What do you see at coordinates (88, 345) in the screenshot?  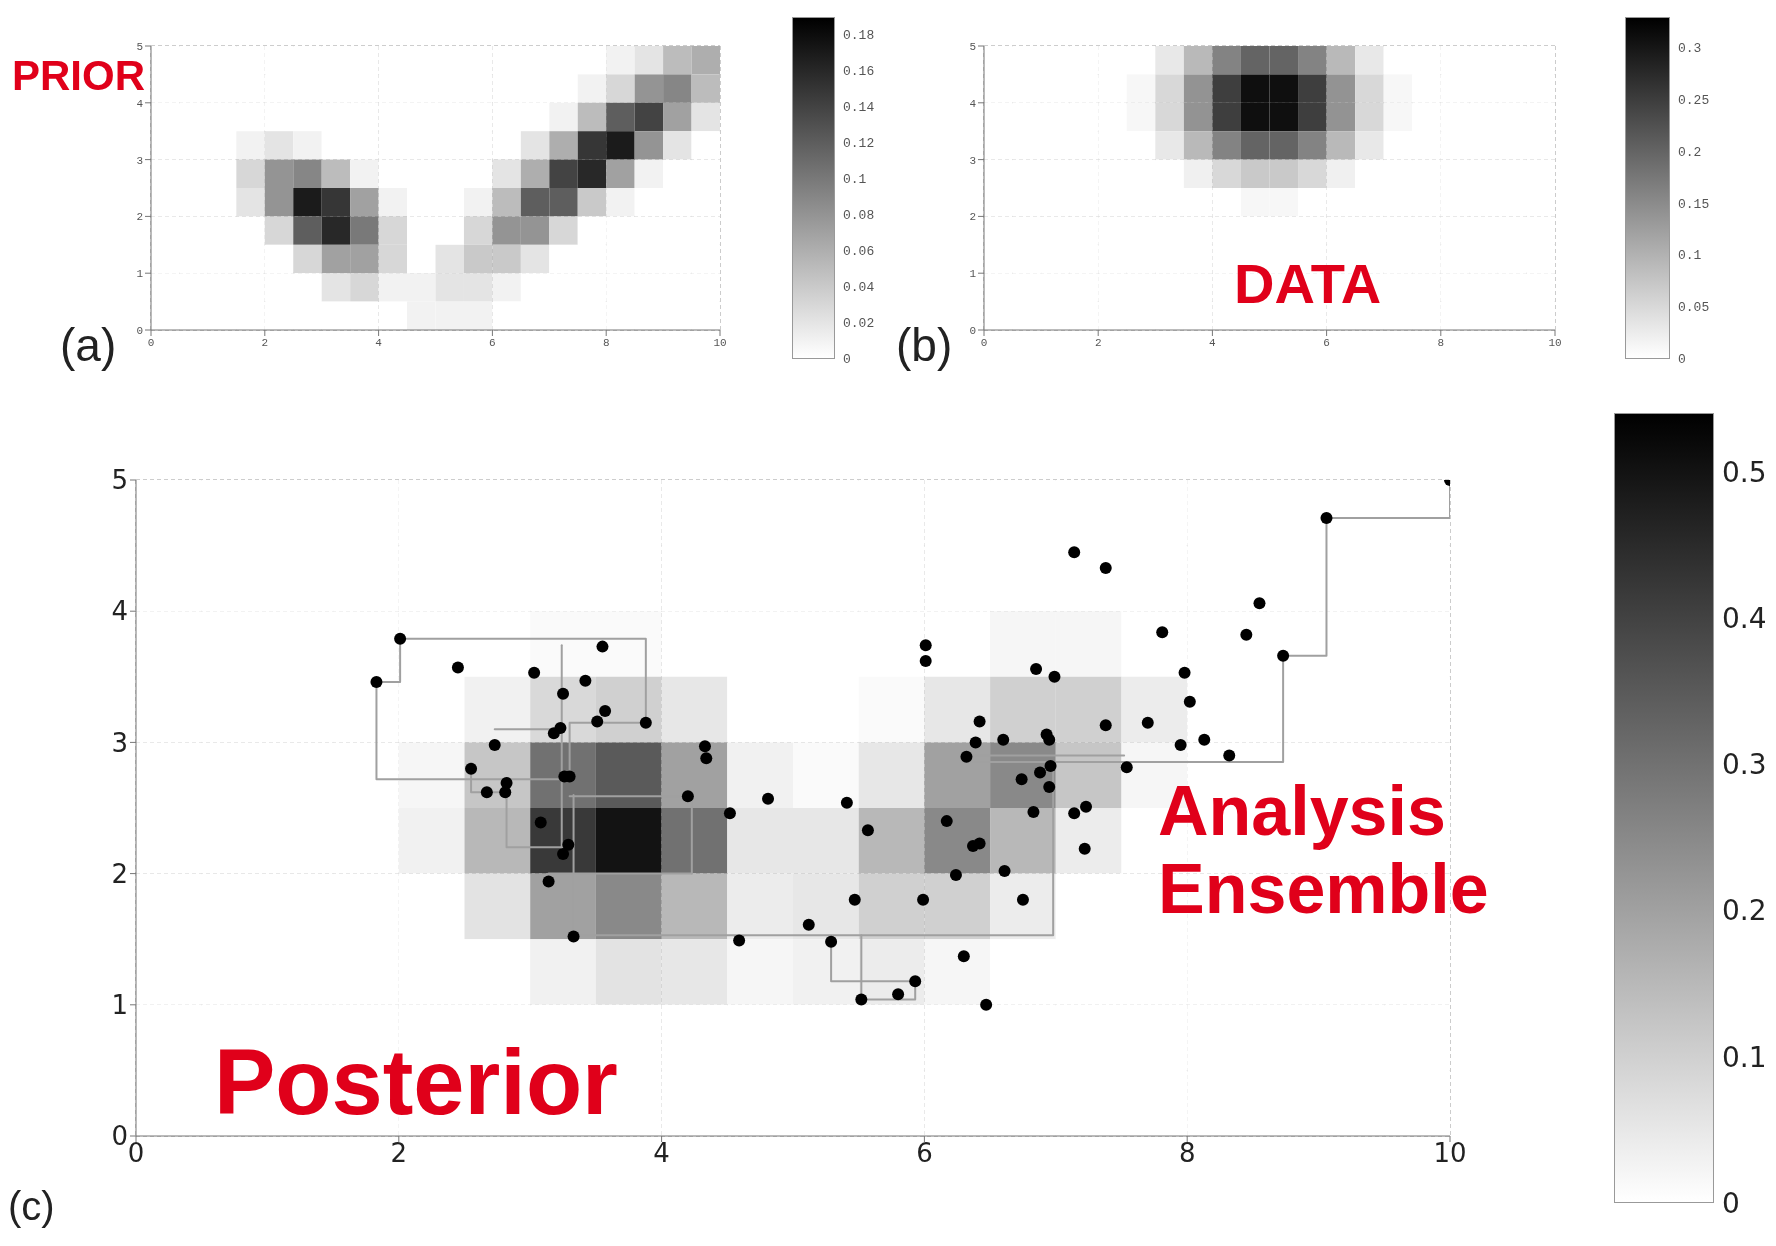 I see `text: (a)` at bounding box center [88, 345].